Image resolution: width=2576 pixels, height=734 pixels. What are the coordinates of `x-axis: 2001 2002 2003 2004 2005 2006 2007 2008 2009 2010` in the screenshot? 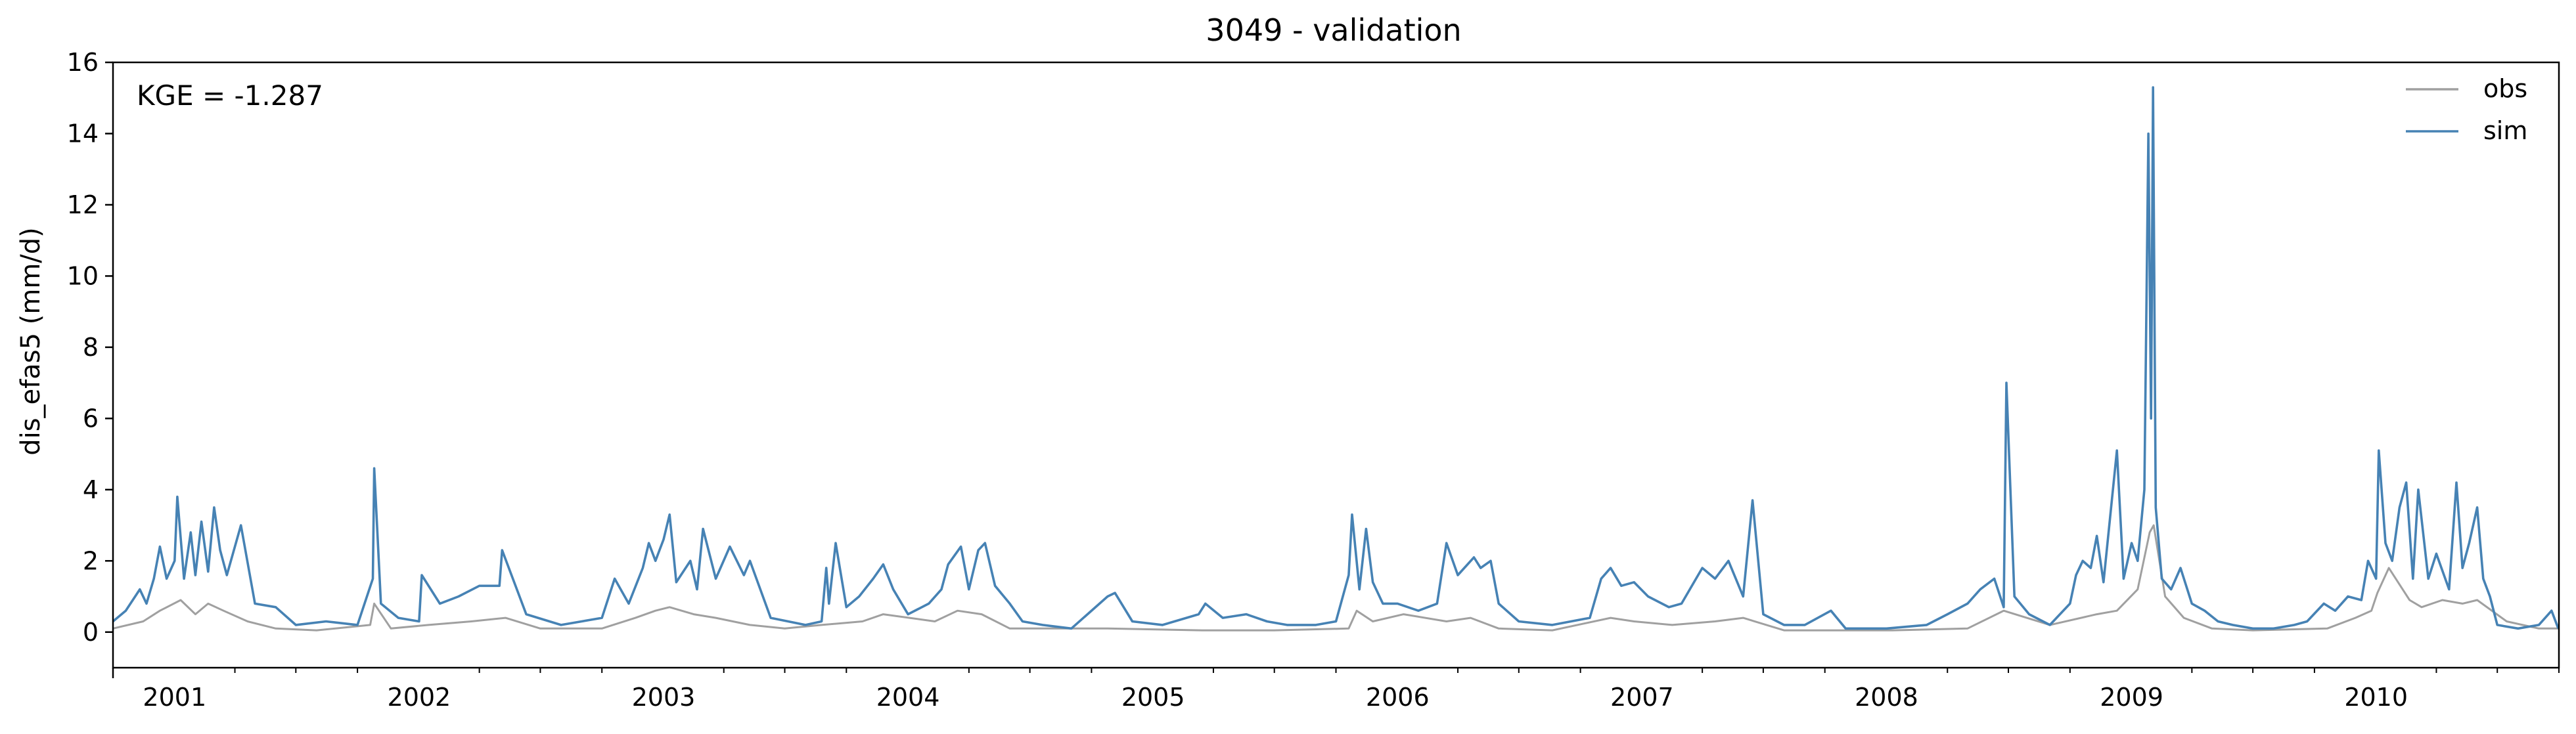 It's located at (1336, 690).